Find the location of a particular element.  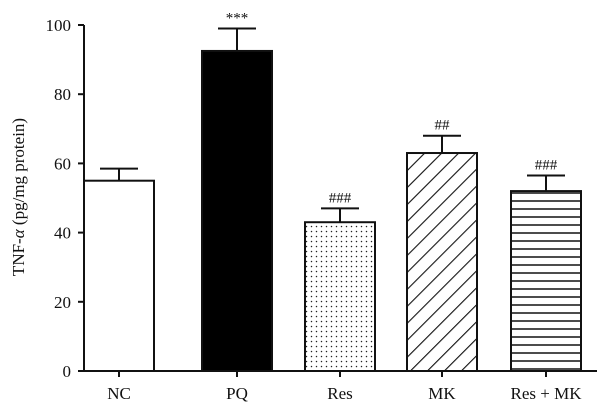

x-tick-label: NC is located at coordinates (119, 393).